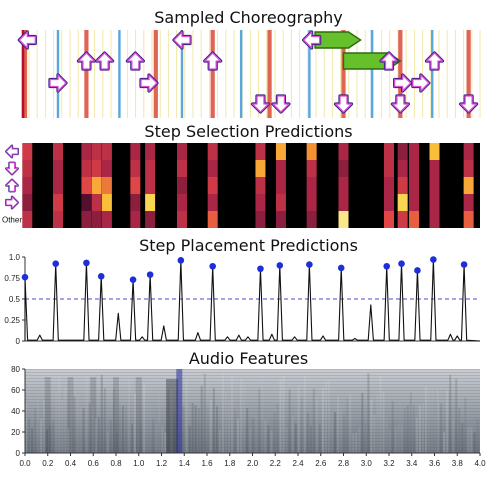 This screenshot has width=497, height=477. I want to click on choreo-arrow-15-inner, so click(421, 83).